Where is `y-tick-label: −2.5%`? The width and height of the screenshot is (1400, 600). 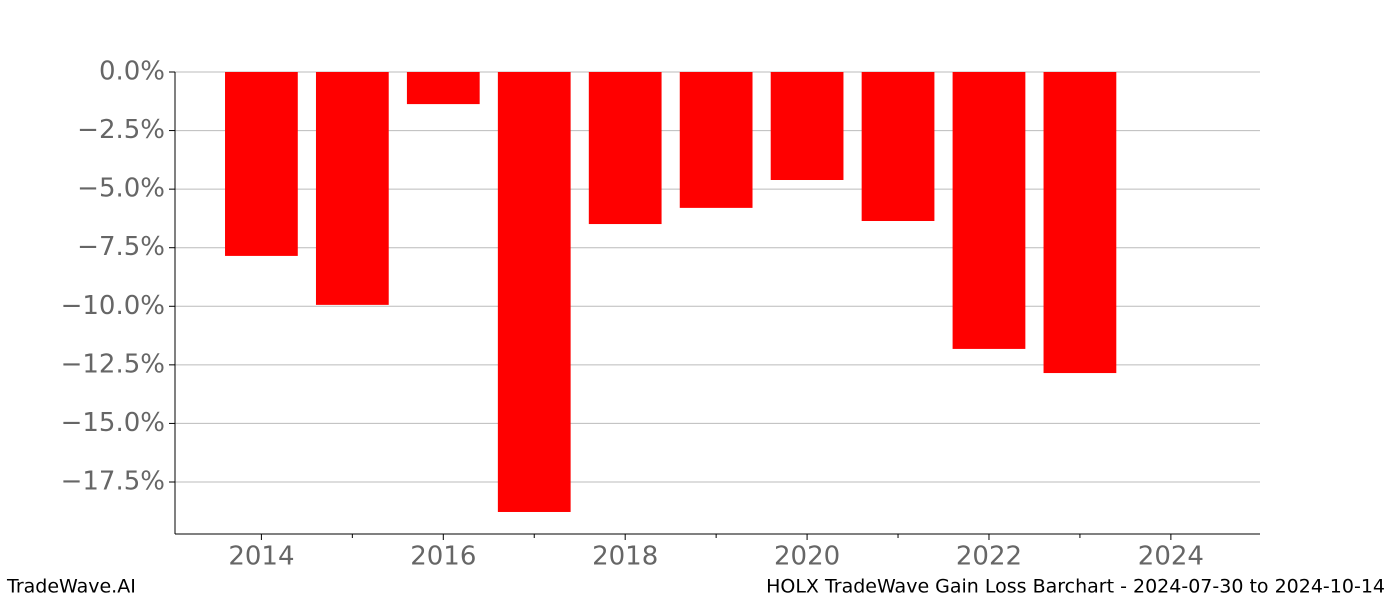
y-tick-label: −2.5% is located at coordinates (121, 130).